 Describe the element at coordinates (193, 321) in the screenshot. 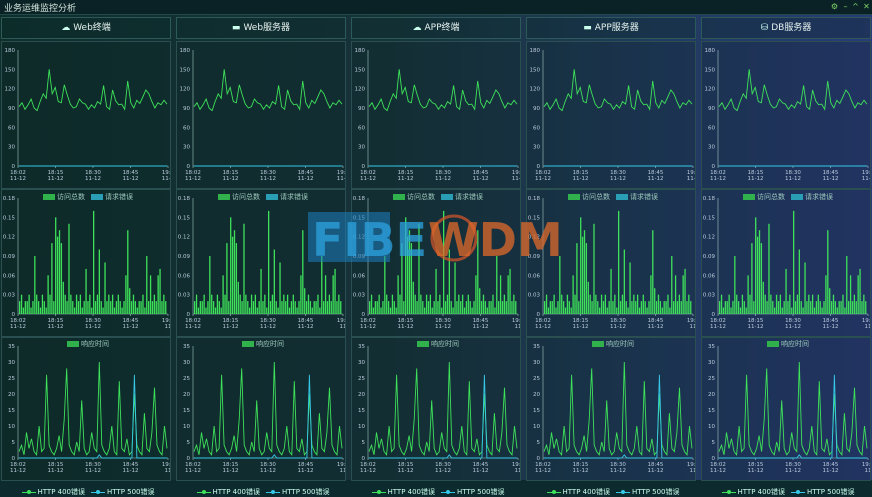

I see `x-tick-time: 18:02` at that location.